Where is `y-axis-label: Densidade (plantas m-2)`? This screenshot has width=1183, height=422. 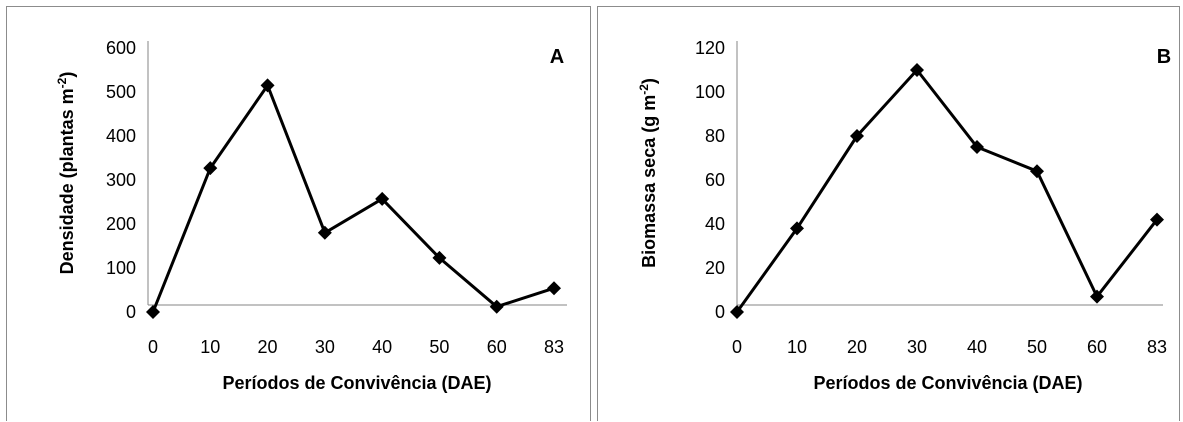 y-axis-label: Densidade (plantas m-2) is located at coordinates (66, 173).